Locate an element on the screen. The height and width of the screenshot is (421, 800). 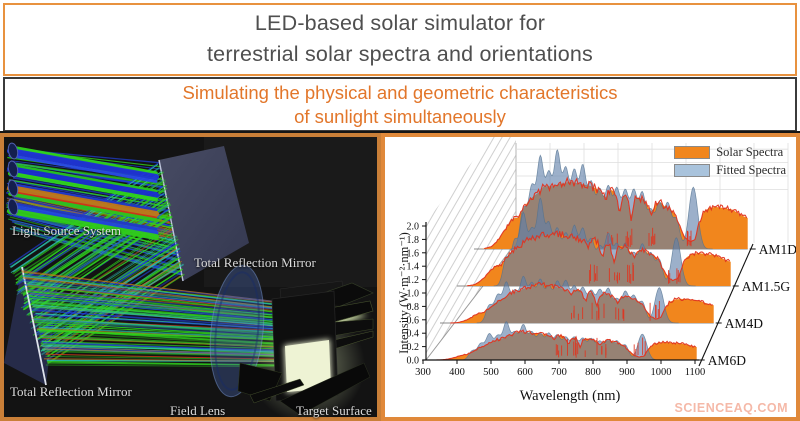
fitted-spectra-swatch is located at coordinates (692, 170).